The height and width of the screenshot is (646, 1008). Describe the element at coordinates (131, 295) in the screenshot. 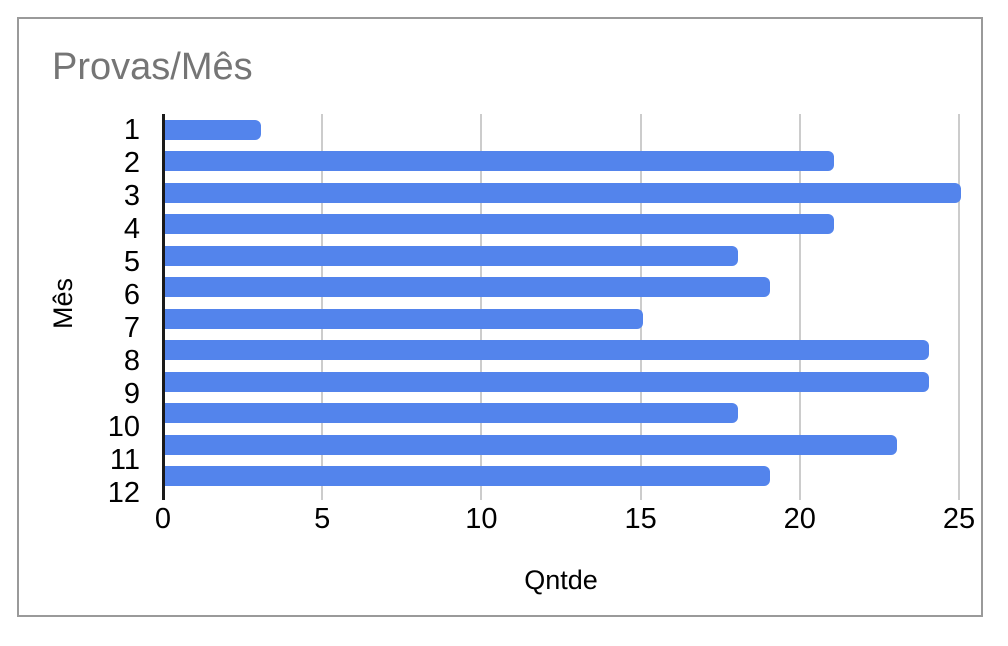

I see `category-label: 6` at that location.